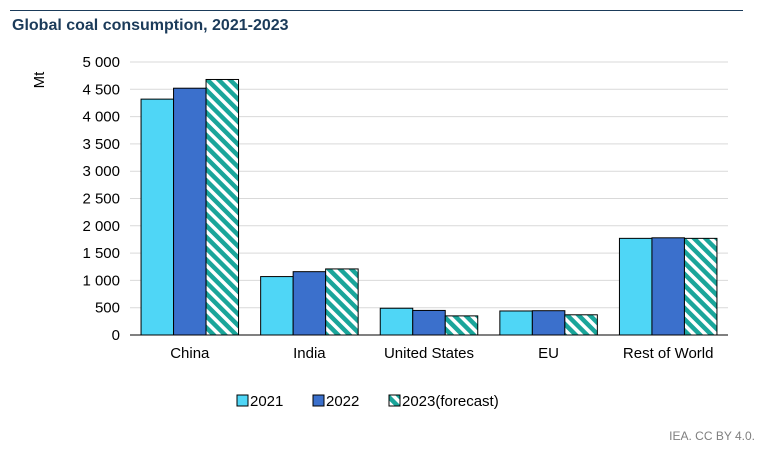  Describe the element at coordinates (101, 62) in the screenshot. I see `y-tick-label: 5 000` at that location.